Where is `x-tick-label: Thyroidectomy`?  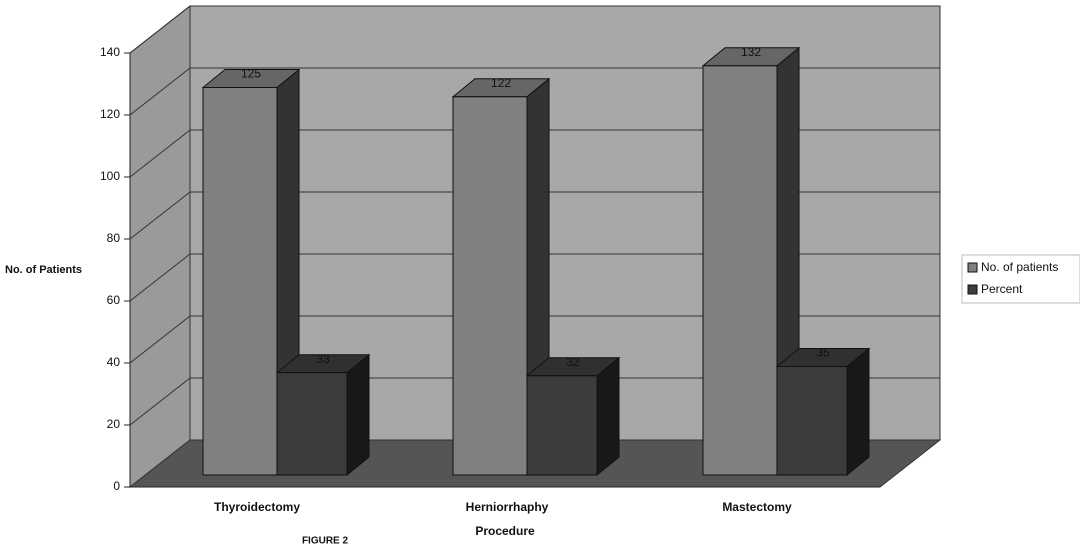 x-tick-label: Thyroidectomy is located at coordinates (257, 507).